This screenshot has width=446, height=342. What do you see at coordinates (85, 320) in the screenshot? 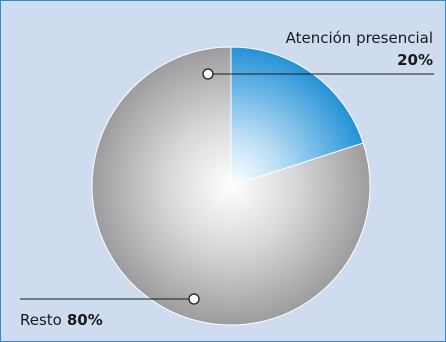
I see `slice-value-resto: 80%` at bounding box center [85, 320].